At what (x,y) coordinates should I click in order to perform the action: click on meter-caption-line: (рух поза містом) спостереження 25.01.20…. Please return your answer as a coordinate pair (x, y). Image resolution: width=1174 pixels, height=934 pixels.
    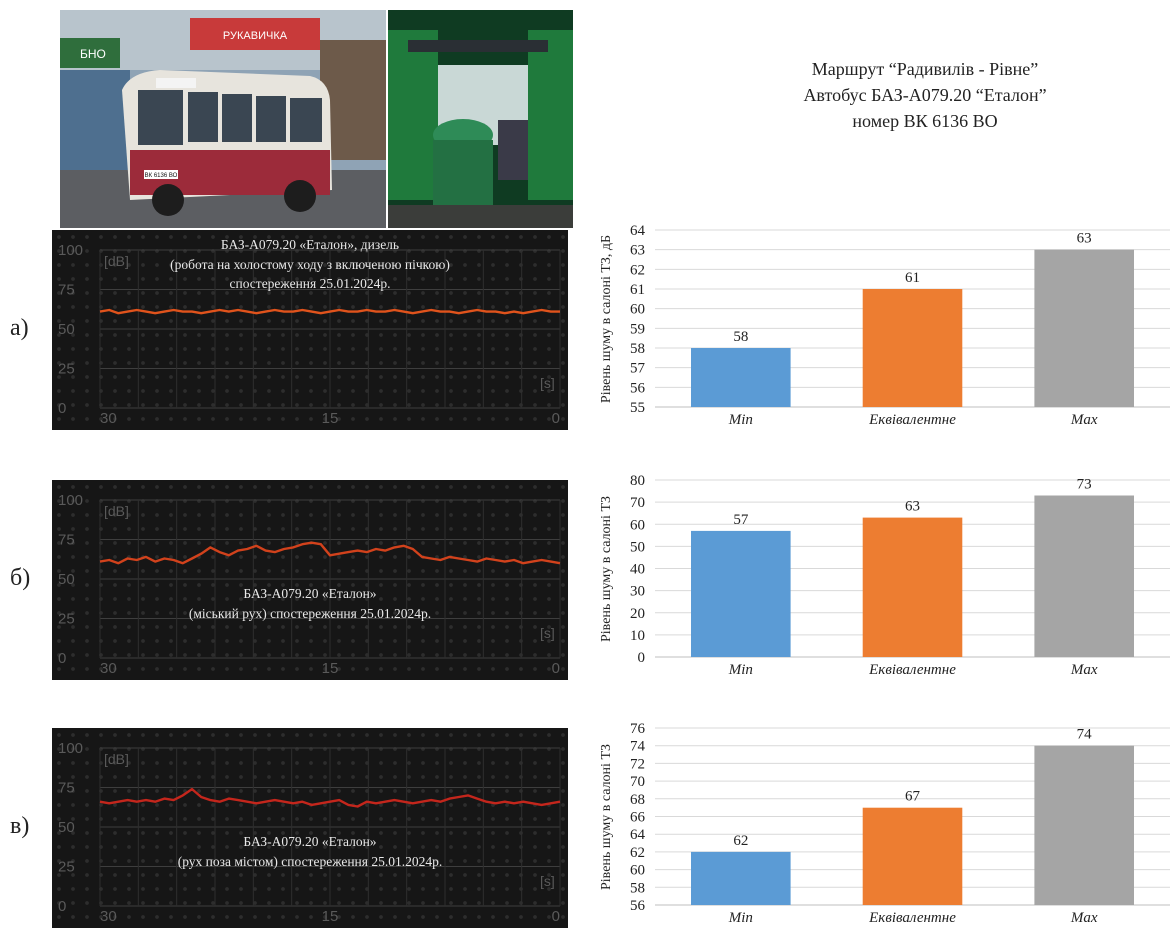
    Looking at the image, I should click on (310, 861).